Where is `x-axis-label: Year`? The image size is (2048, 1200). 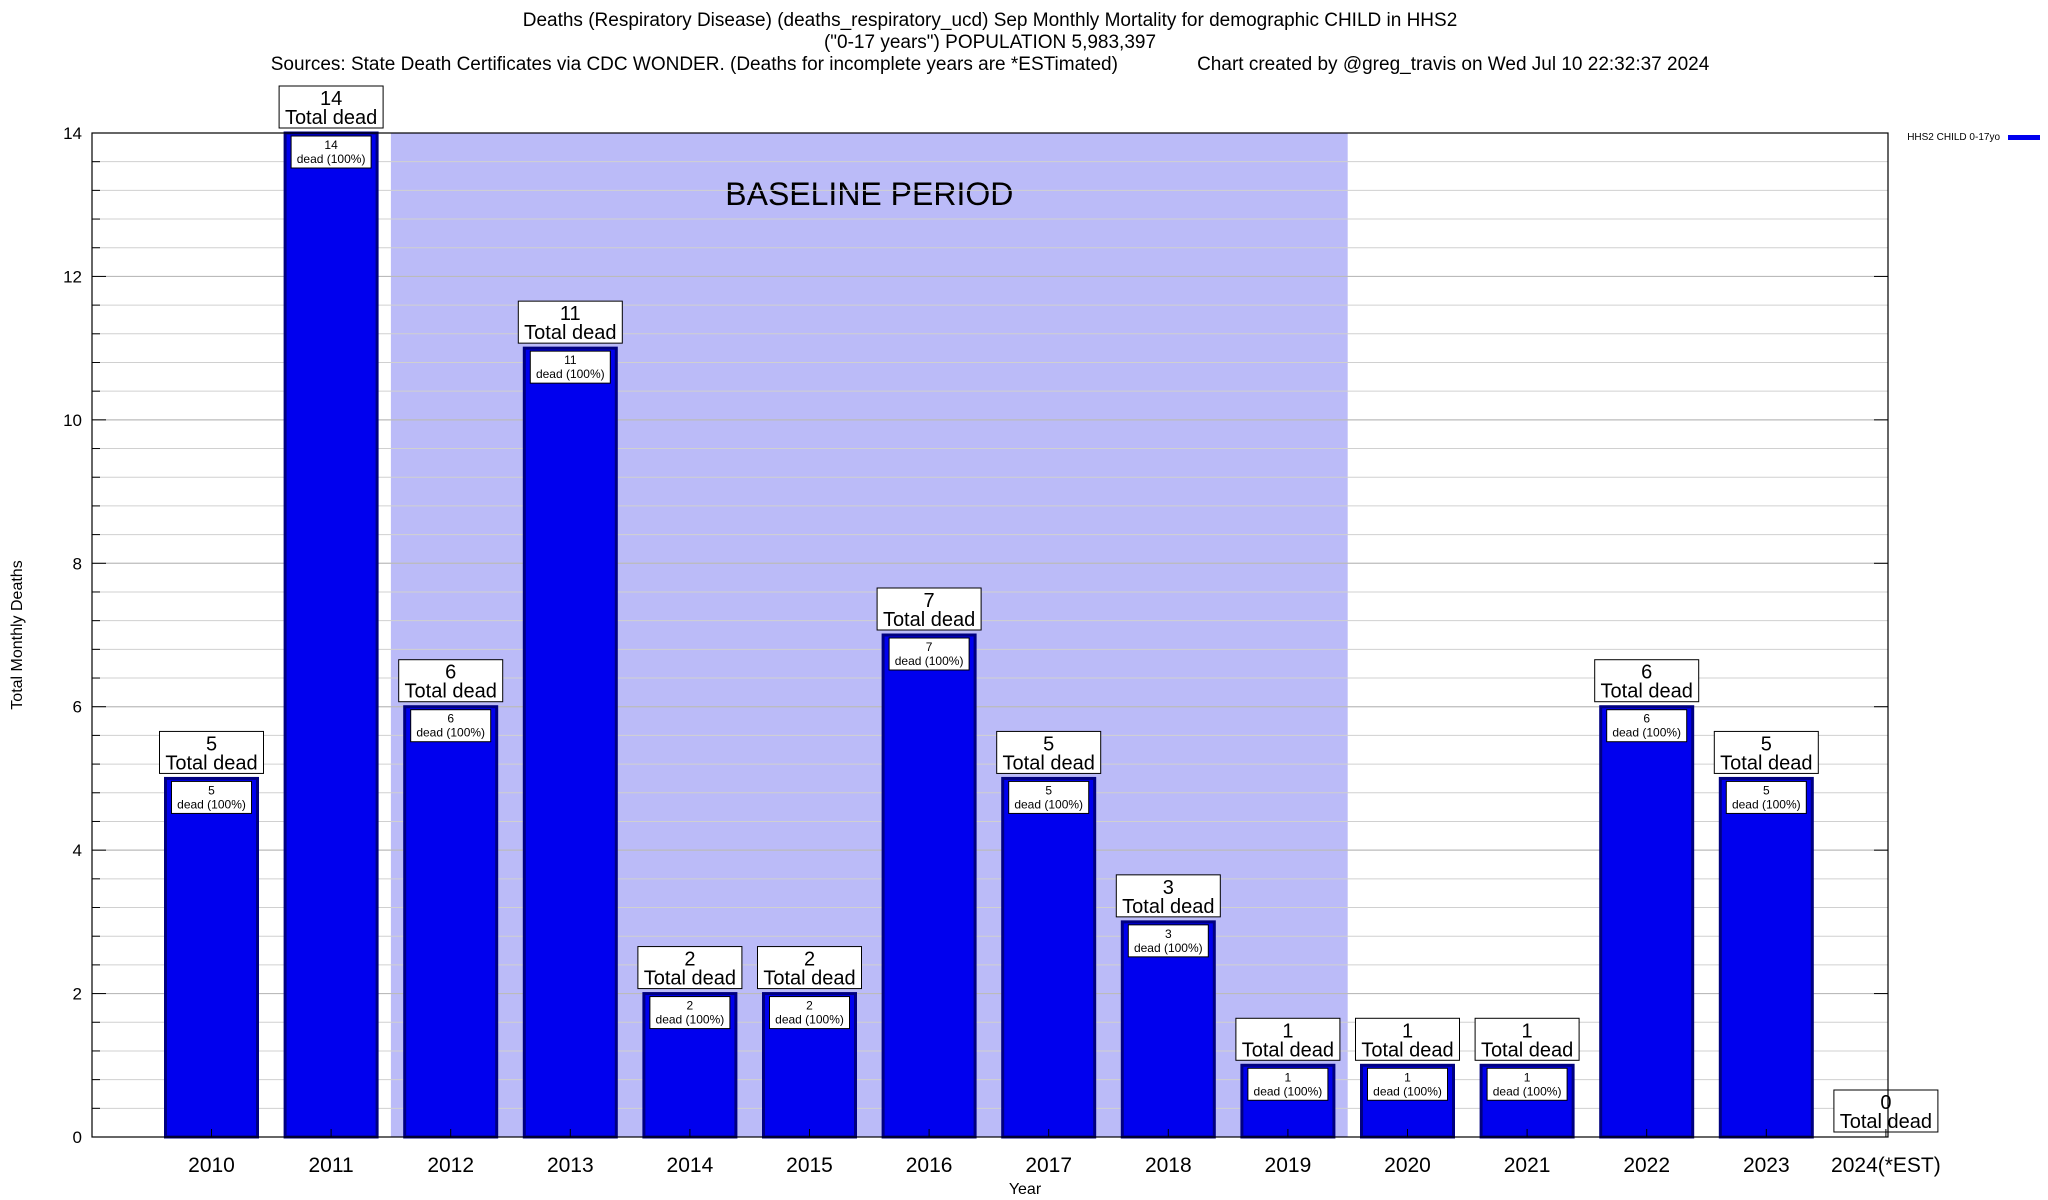 x-axis-label: Year is located at coordinates (1025, 1189).